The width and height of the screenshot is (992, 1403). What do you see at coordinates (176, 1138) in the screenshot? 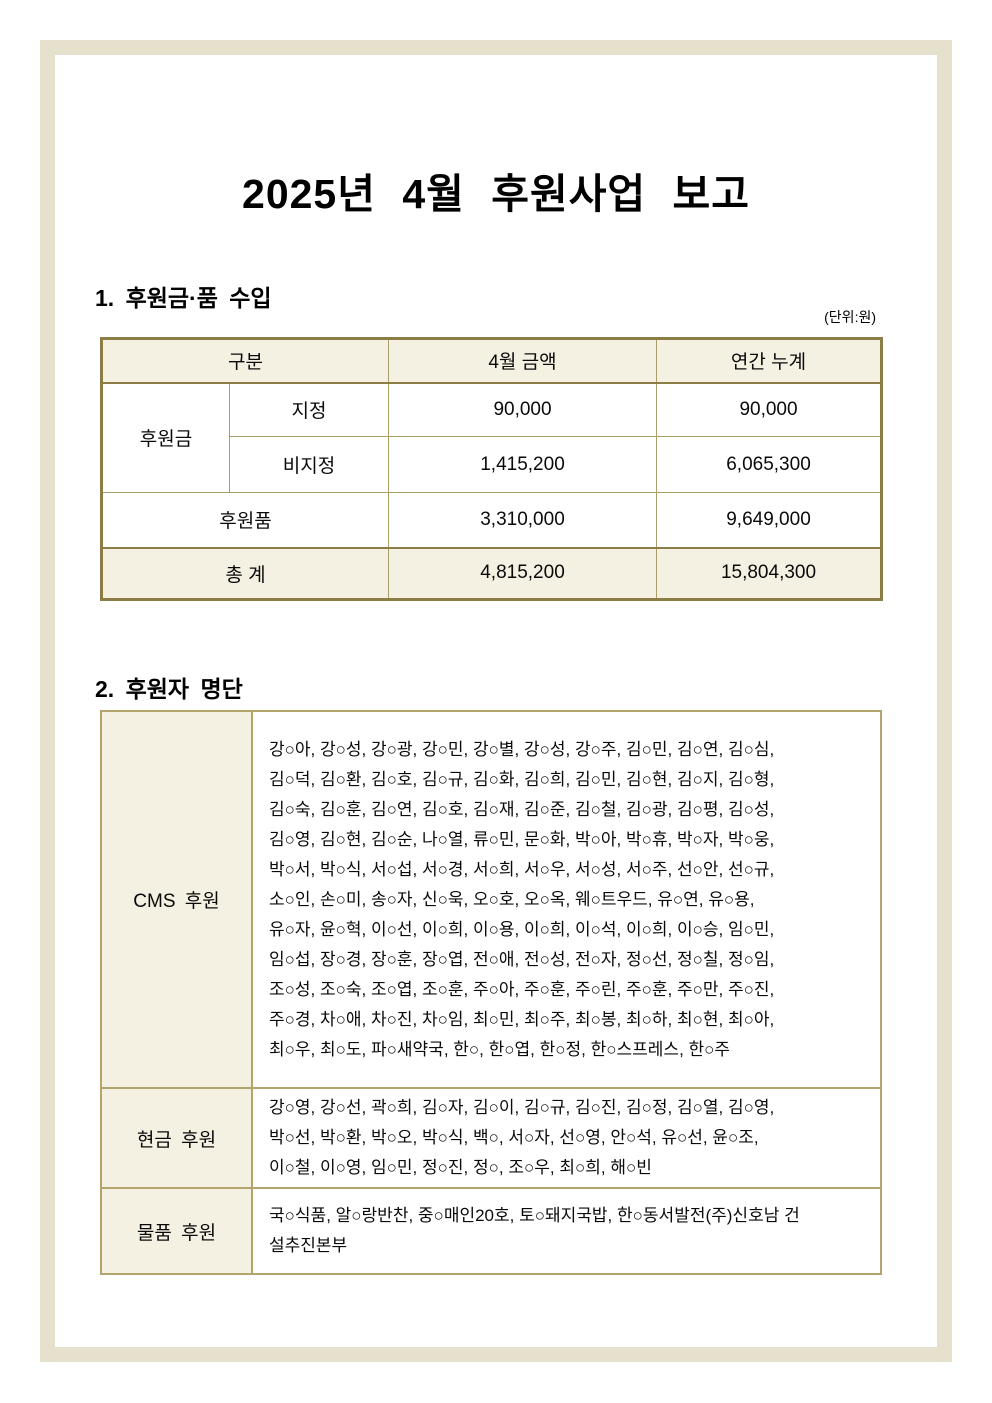
I see `donor-label-cash: 현금 후원` at bounding box center [176, 1138].